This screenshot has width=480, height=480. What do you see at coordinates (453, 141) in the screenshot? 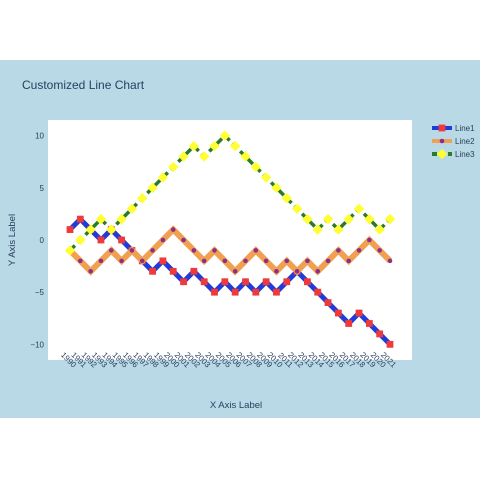
I see `legend-item-line2: Line2` at bounding box center [453, 141].